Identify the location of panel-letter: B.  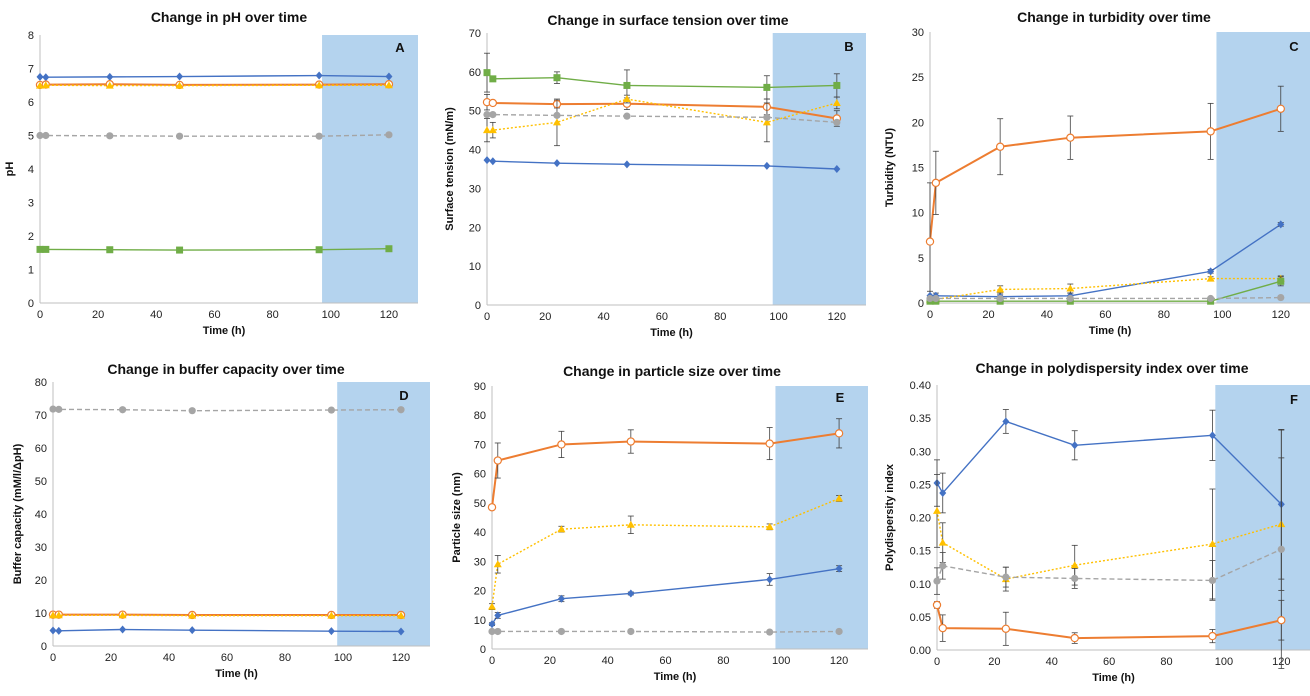
(848, 46).